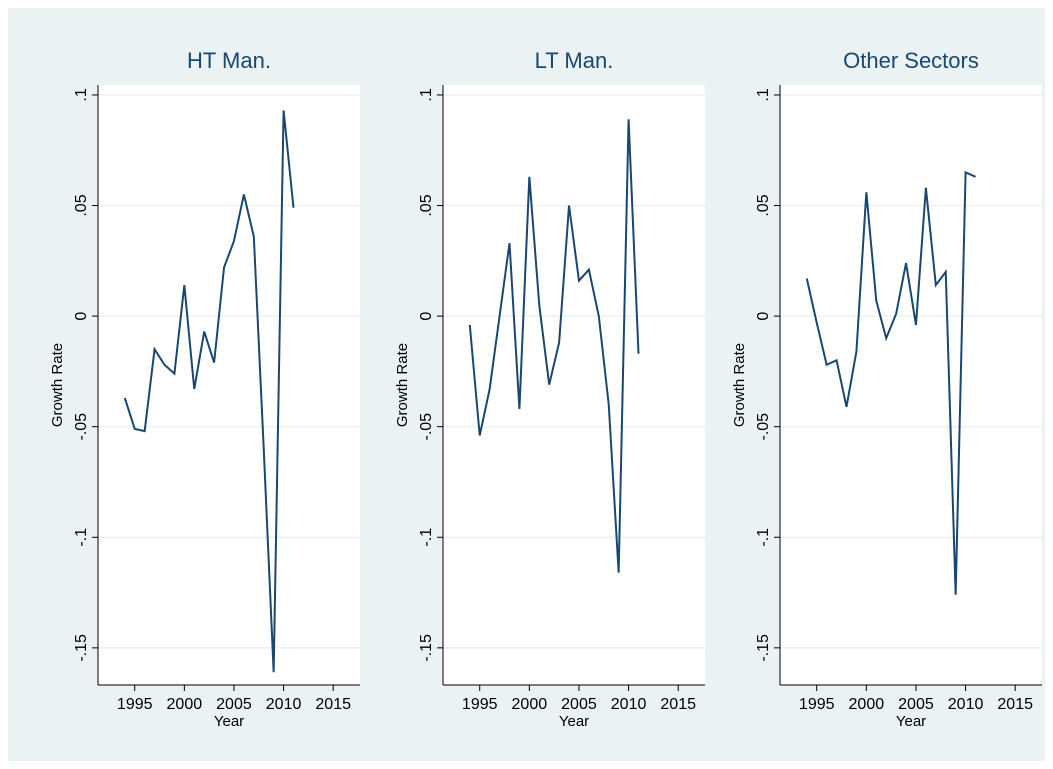 The width and height of the screenshot is (1053, 769). What do you see at coordinates (911, 60) in the screenshot?
I see `chart-title: Other Sectors` at bounding box center [911, 60].